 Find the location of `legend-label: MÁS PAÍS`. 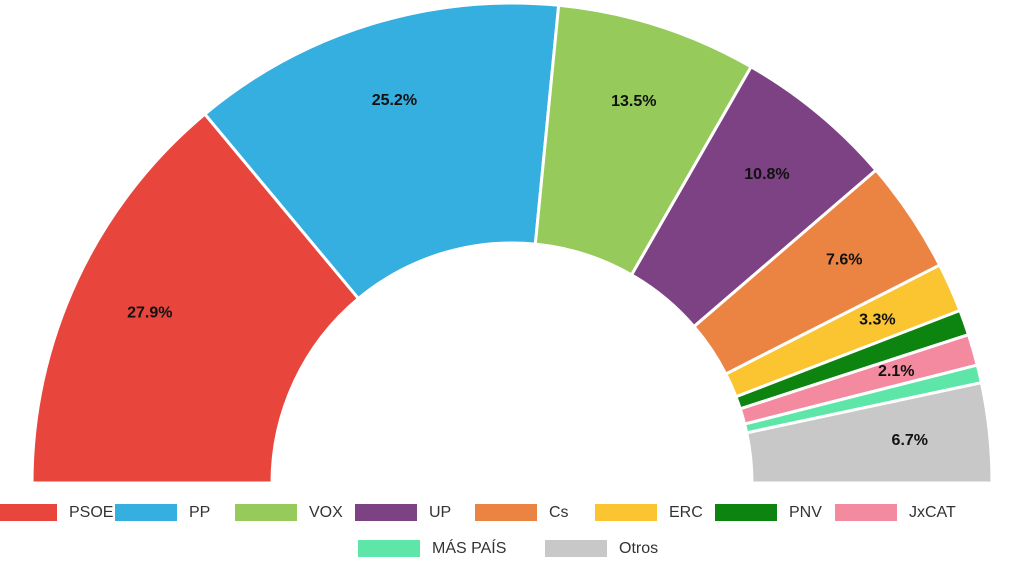

legend-label: MÁS PAÍS is located at coordinates (469, 547).